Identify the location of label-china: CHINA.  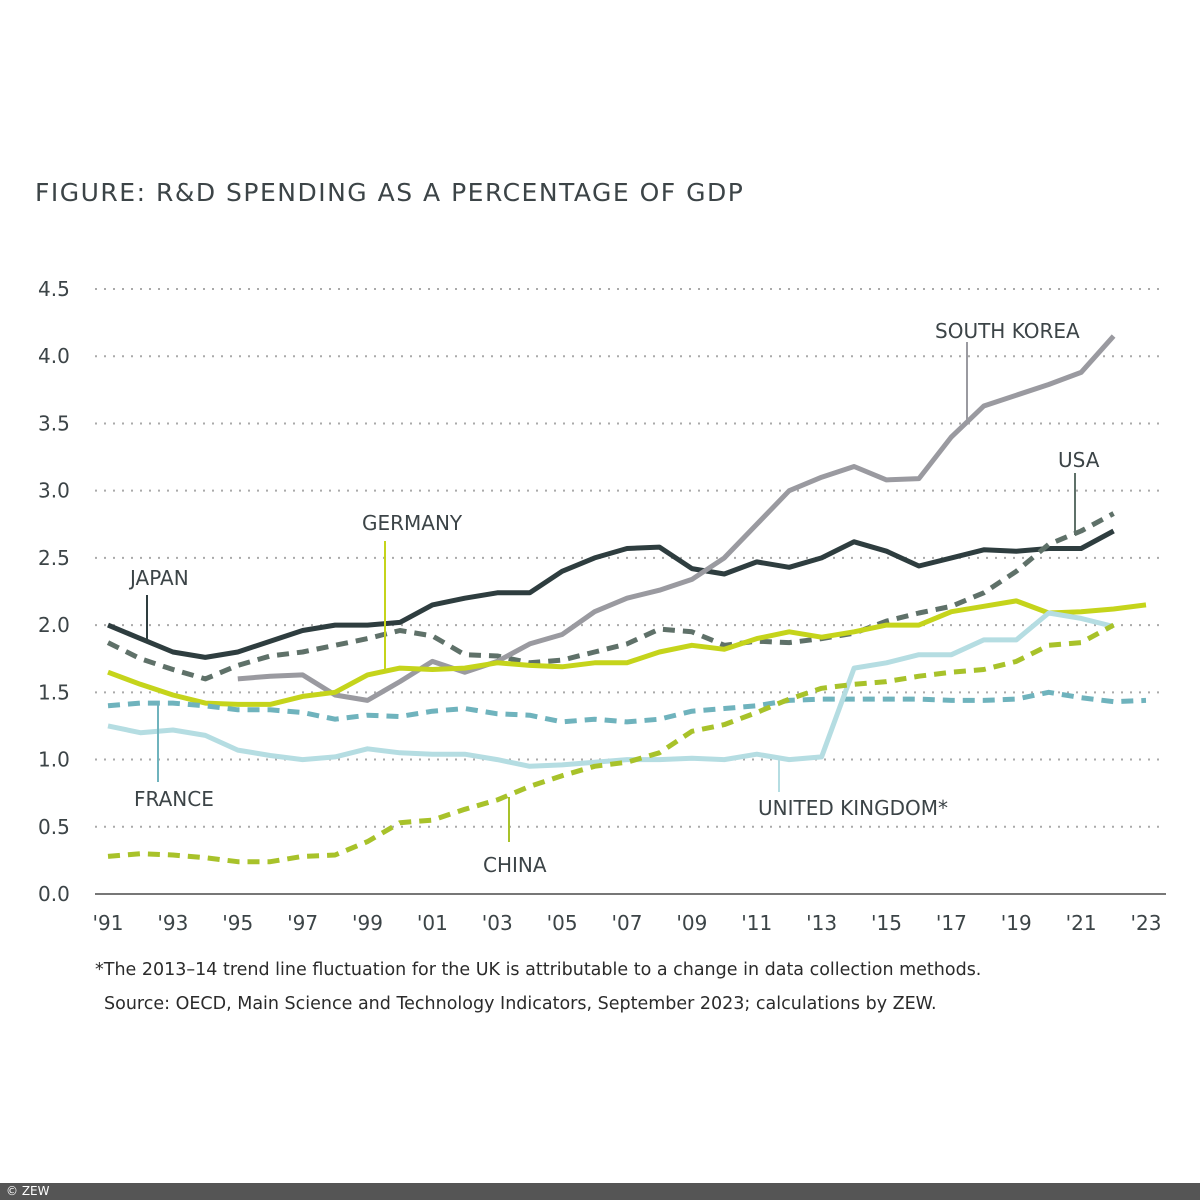
(515, 865).